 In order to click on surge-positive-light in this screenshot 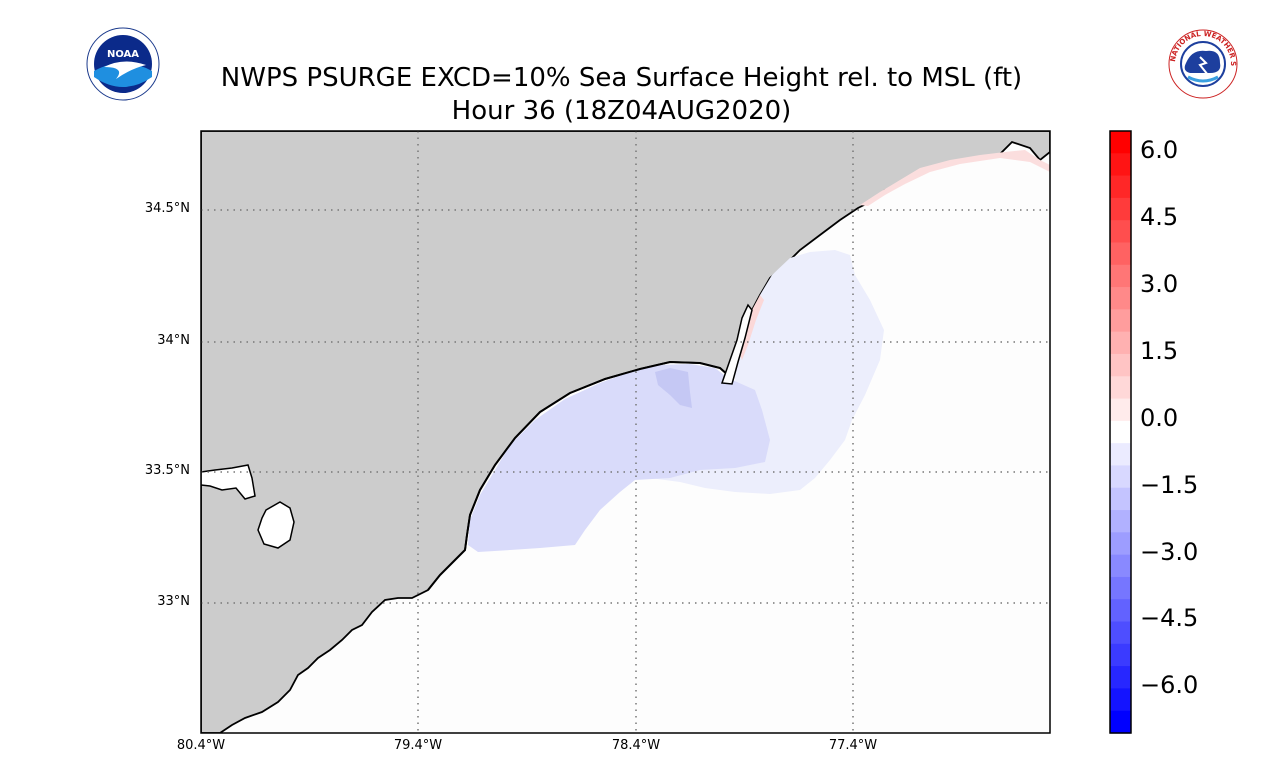, I will do `click(955, 178)`.